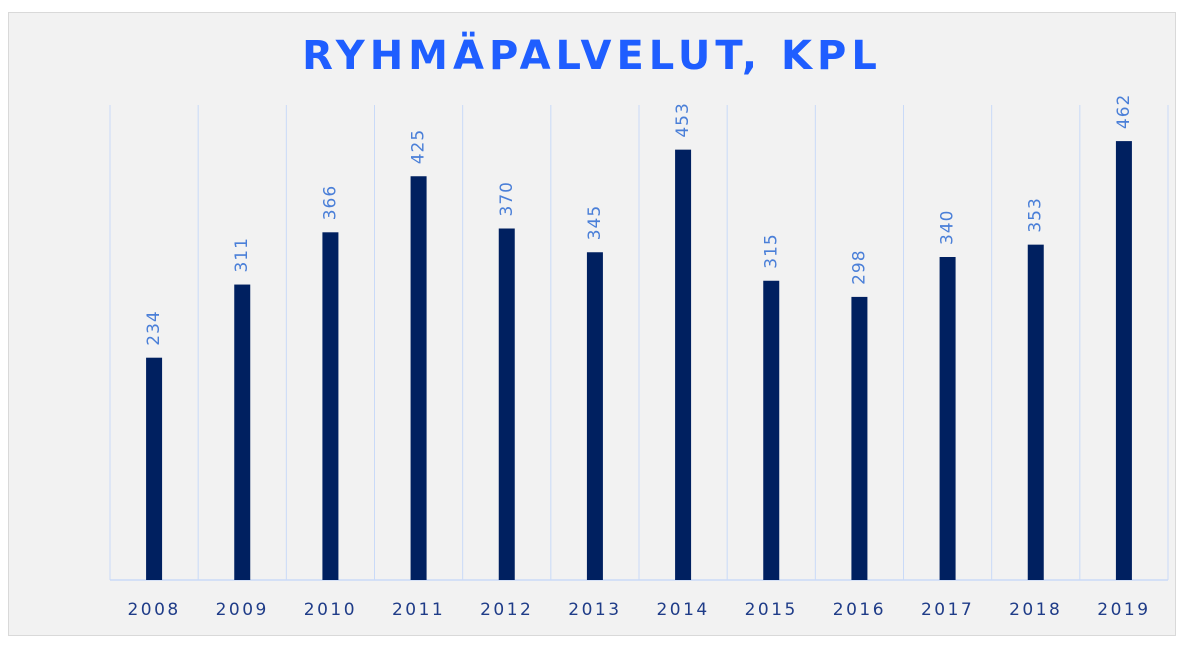 The width and height of the screenshot is (1184, 648). I want to click on value-label: 311, so click(242, 254).